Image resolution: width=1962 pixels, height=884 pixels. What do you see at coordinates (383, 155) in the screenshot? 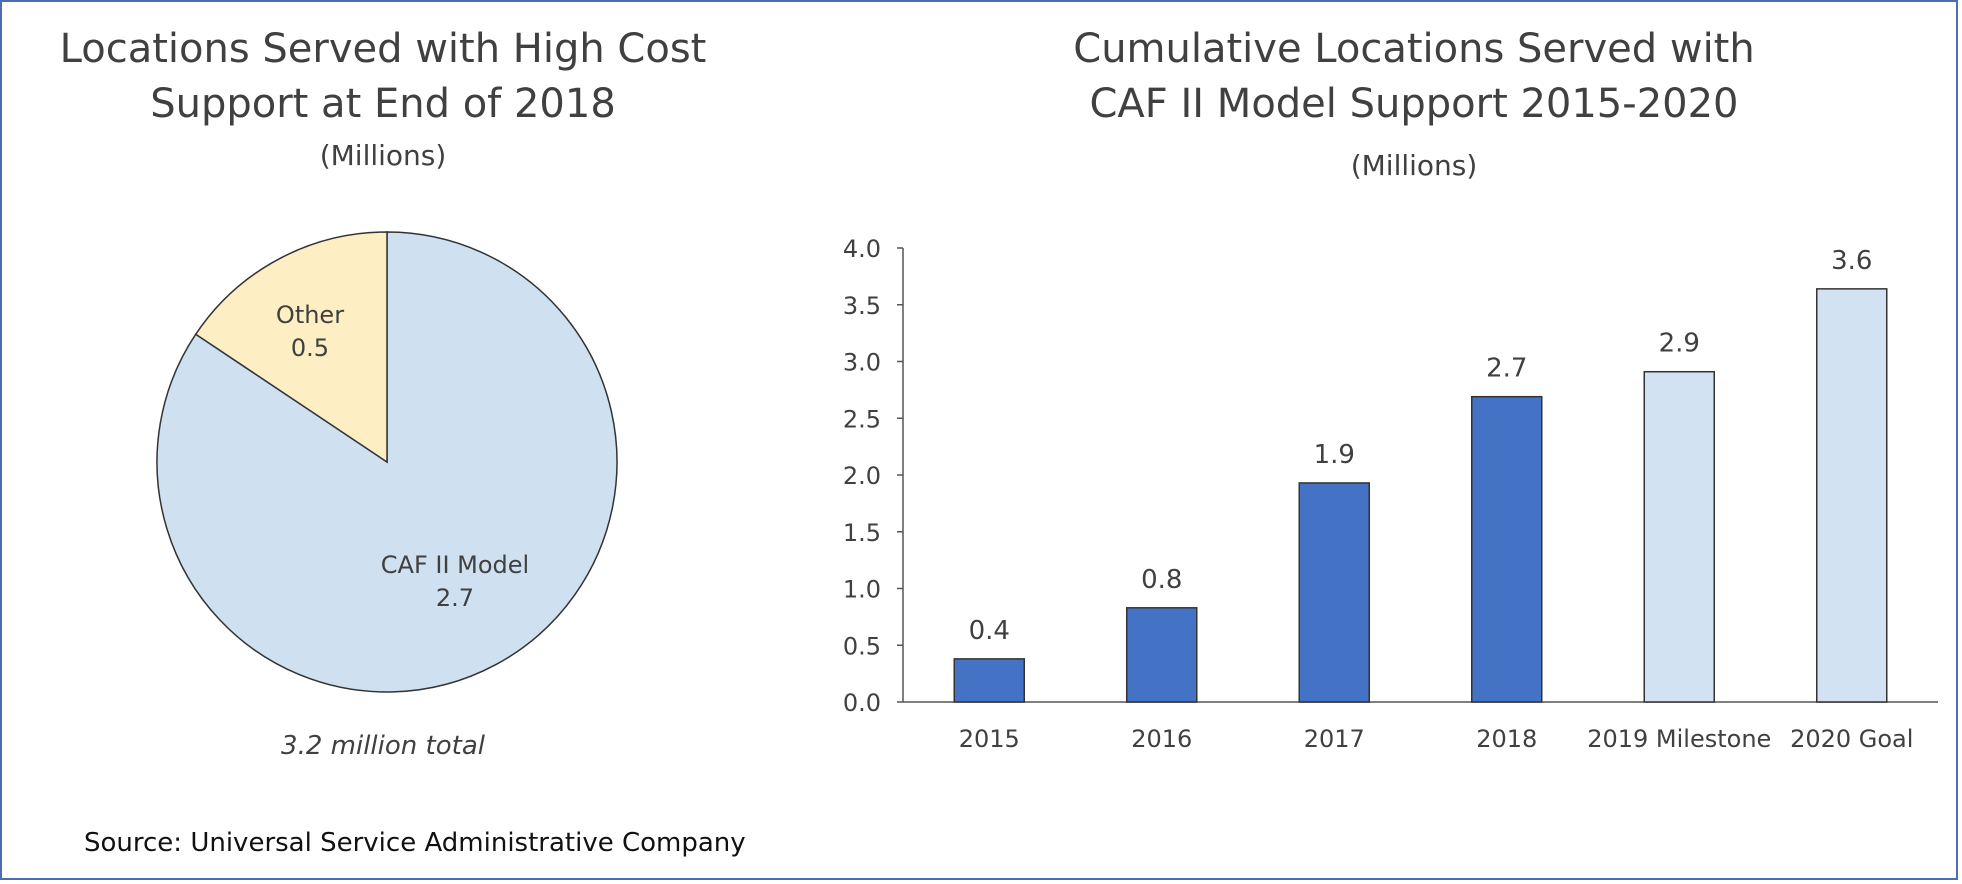
I see `pie-subtitle: (Millions)` at bounding box center [383, 155].